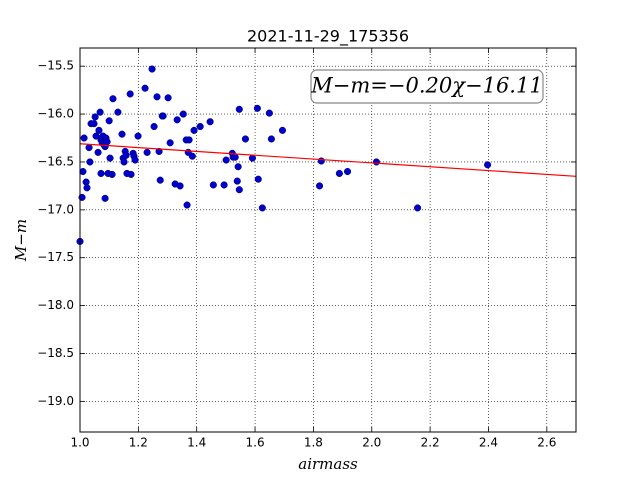  Describe the element at coordinates (55, 305) in the screenshot. I see `y-tick-label: −18.0` at that location.